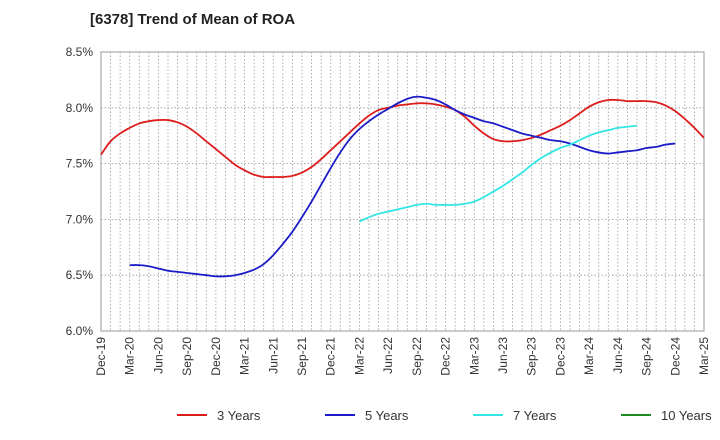  I want to click on x-tick-label: Sep-24, so click(647, 356).